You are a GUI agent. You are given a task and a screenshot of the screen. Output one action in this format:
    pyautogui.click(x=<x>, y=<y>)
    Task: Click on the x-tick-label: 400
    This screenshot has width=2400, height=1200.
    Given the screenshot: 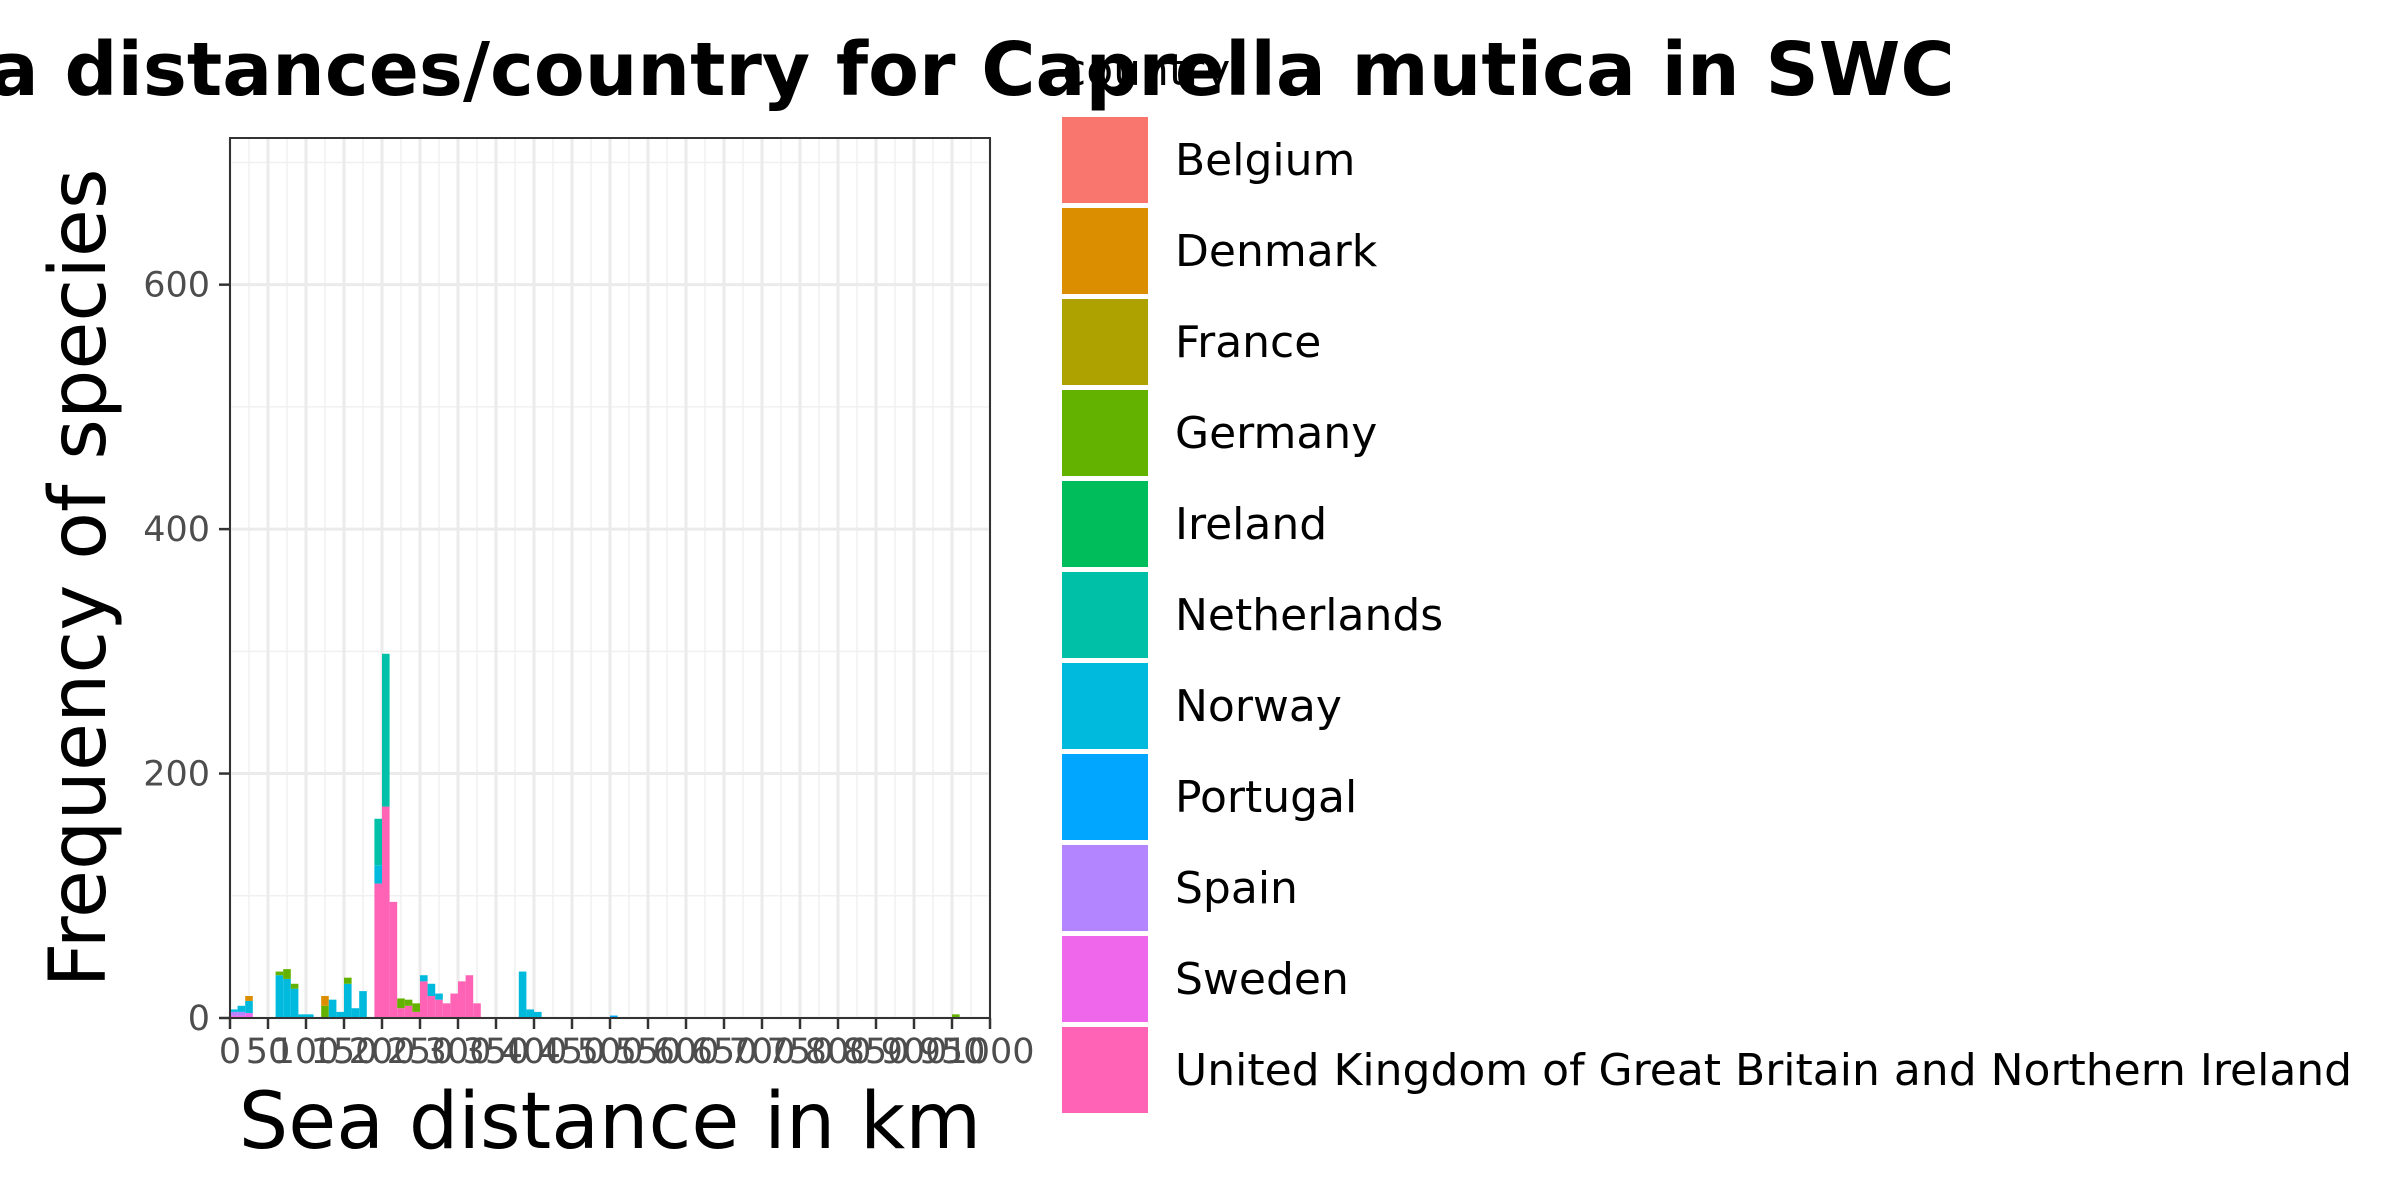 What is the action you would take?
    pyautogui.click(x=534, y=1052)
    